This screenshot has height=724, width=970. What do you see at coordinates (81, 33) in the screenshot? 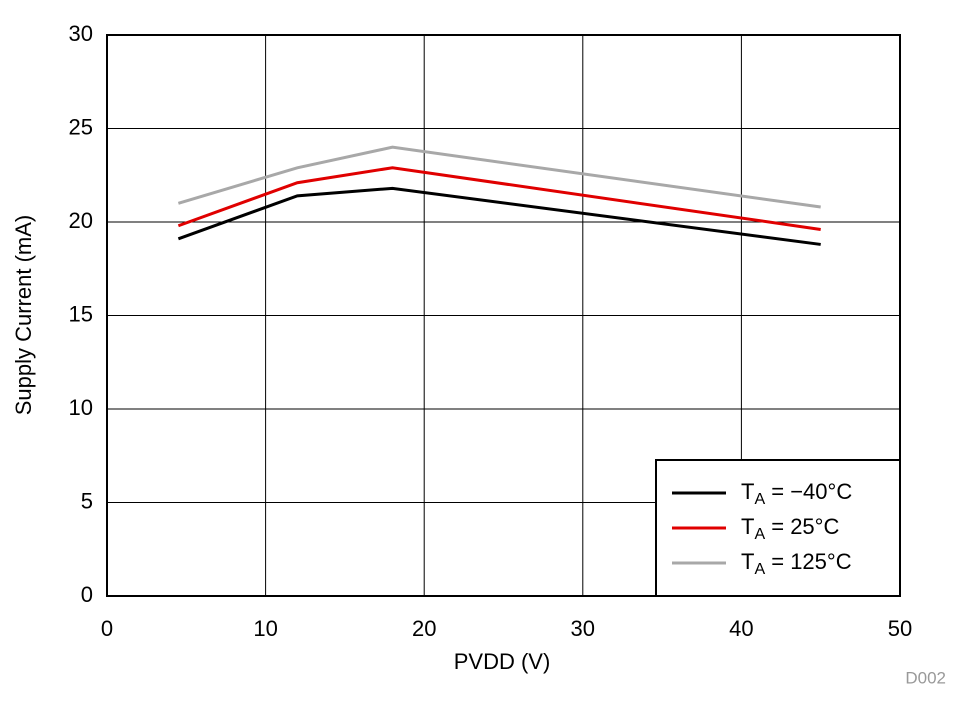
I see `y-tick-label: 30` at bounding box center [81, 33].